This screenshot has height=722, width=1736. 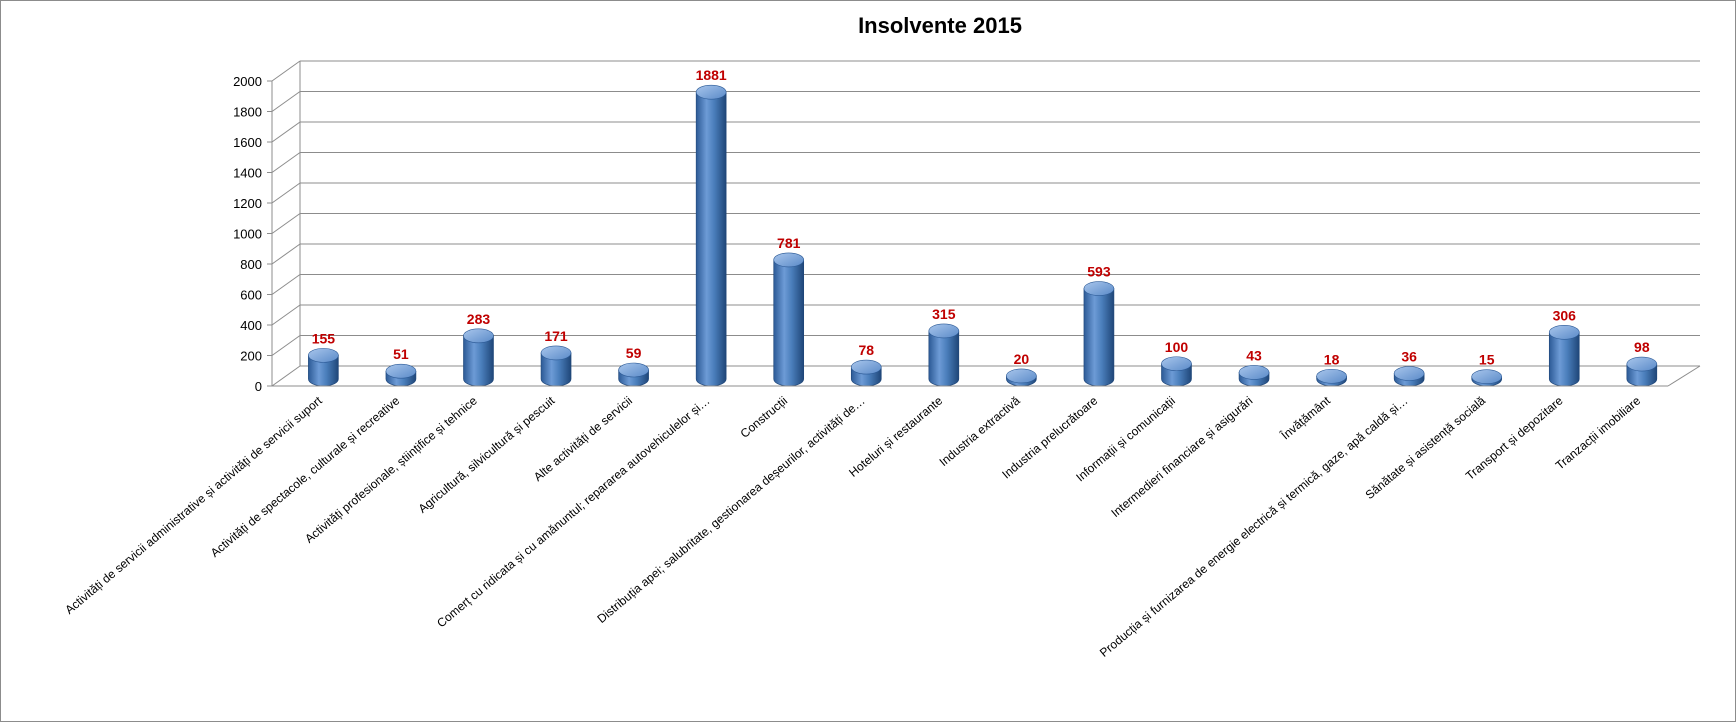 What do you see at coordinates (251, 264) in the screenshot?
I see `y-tick-label: 800` at bounding box center [251, 264].